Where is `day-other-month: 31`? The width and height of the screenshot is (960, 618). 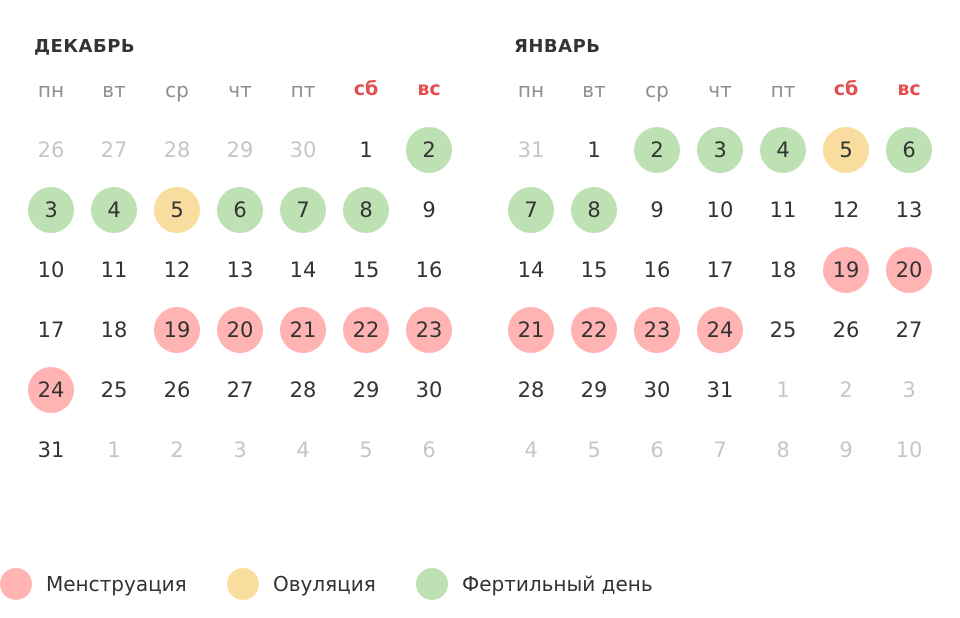 day-other-month: 31 is located at coordinates (531, 150).